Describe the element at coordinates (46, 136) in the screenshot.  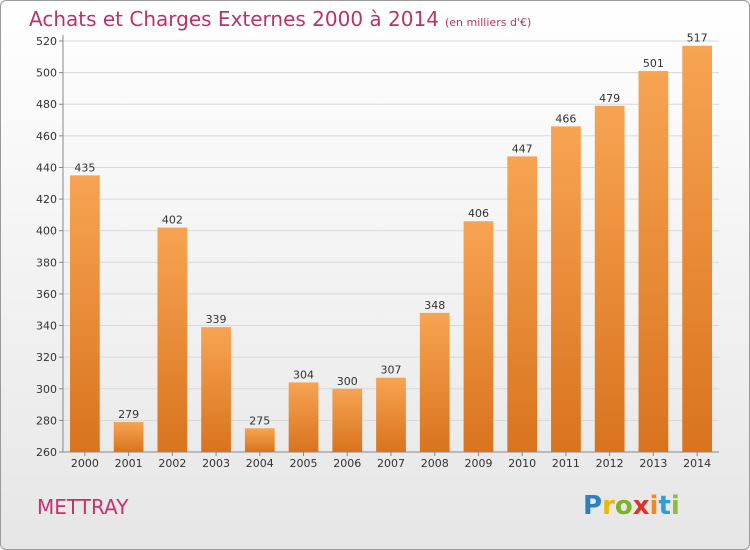
I see `y-tick-label: 460` at that location.